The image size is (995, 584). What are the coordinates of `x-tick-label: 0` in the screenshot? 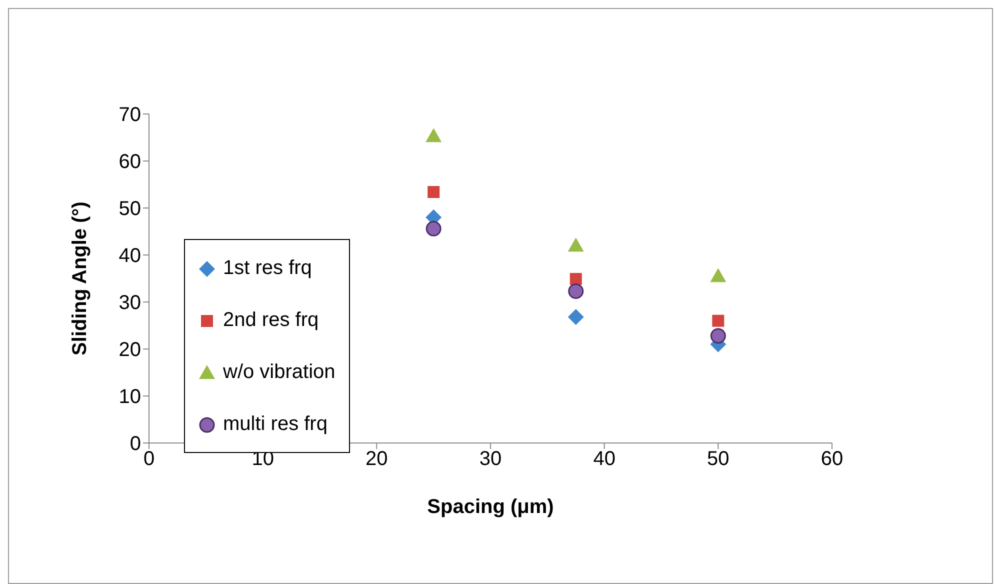 It's located at (149, 459).